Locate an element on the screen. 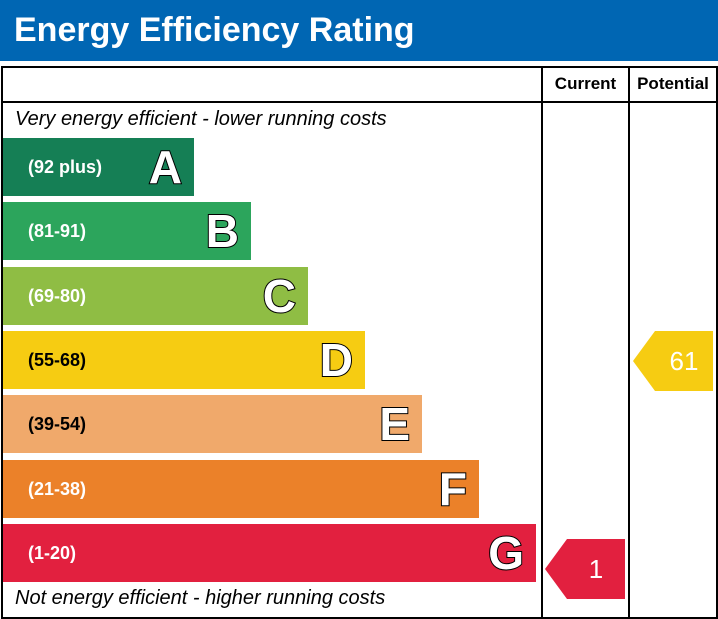 This screenshot has height=619, width=718. band-letter: F is located at coordinates (453, 489).